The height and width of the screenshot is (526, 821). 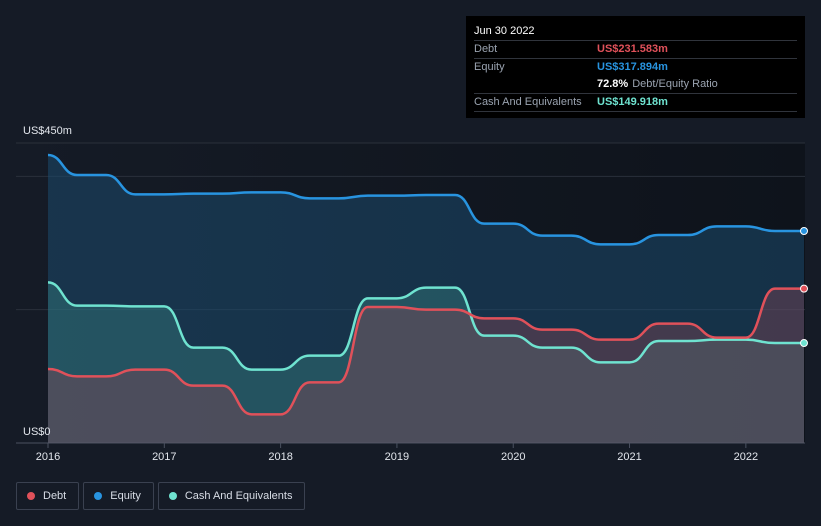 What do you see at coordinates (164, 457) in the screenshot?
I see `x-tick-label: 2017` at bounding box center [164, 457].